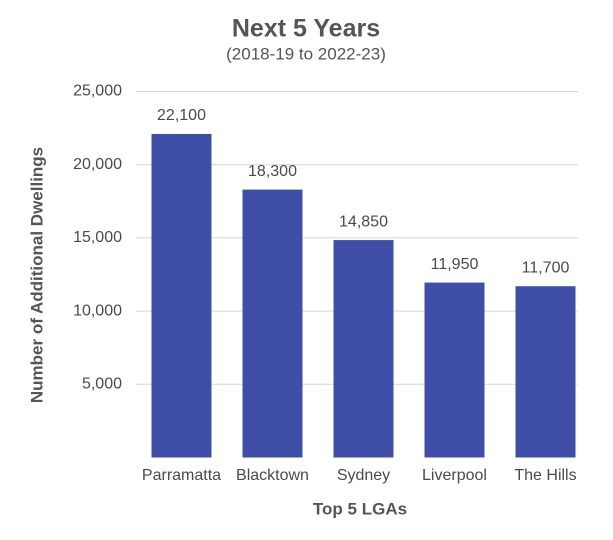 The height and width of the screenshot is (540, 613). Describe the element at coordinates (306, 29) in the screenshot. I see `chart-title: Next 5 Years` at that location.